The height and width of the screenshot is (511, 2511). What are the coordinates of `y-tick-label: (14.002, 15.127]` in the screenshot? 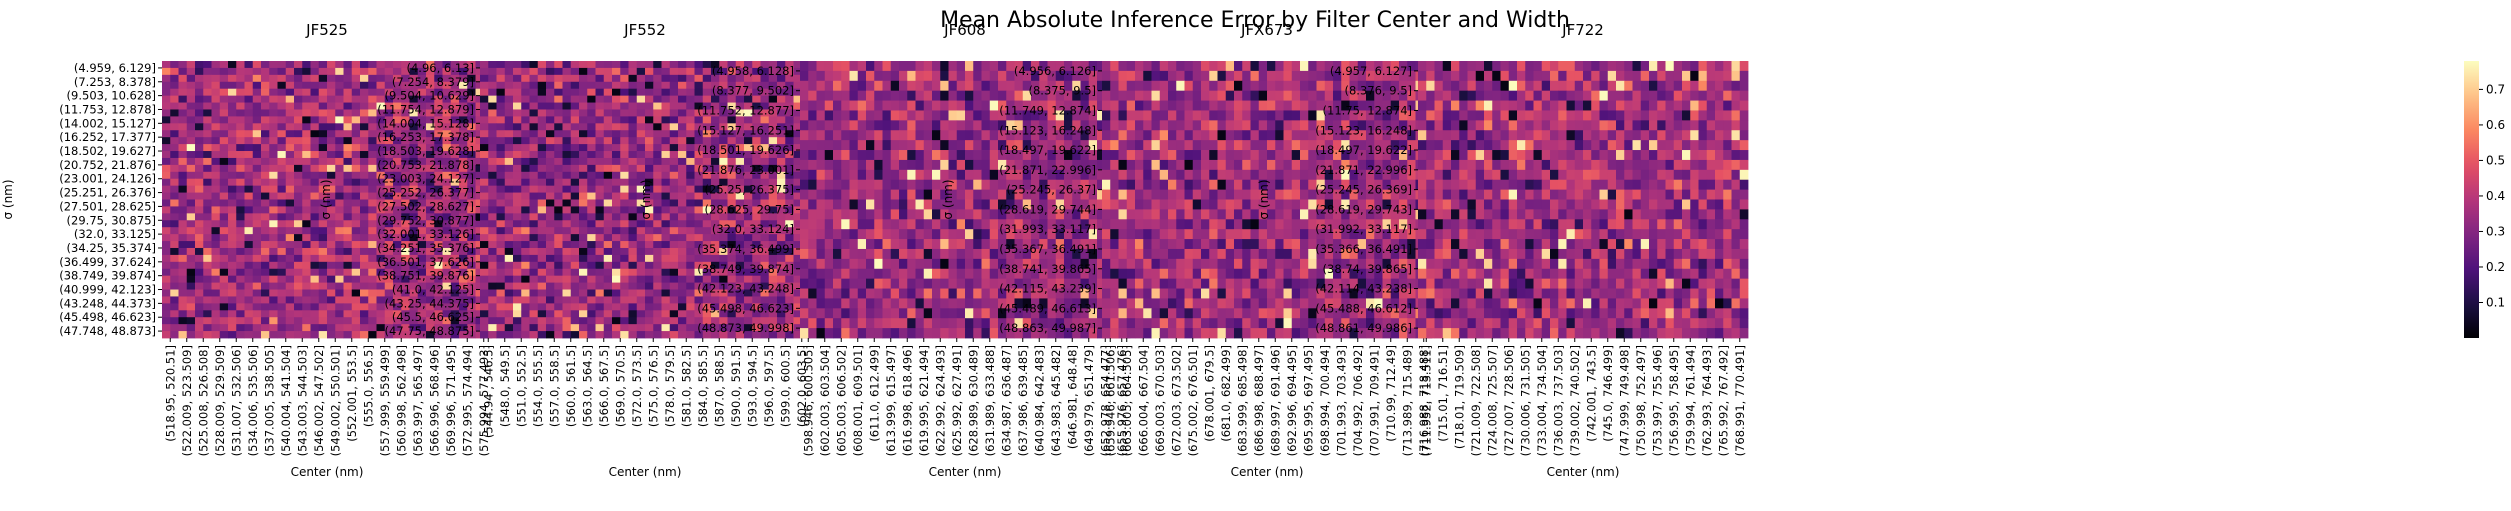 It's located at (107, 123).